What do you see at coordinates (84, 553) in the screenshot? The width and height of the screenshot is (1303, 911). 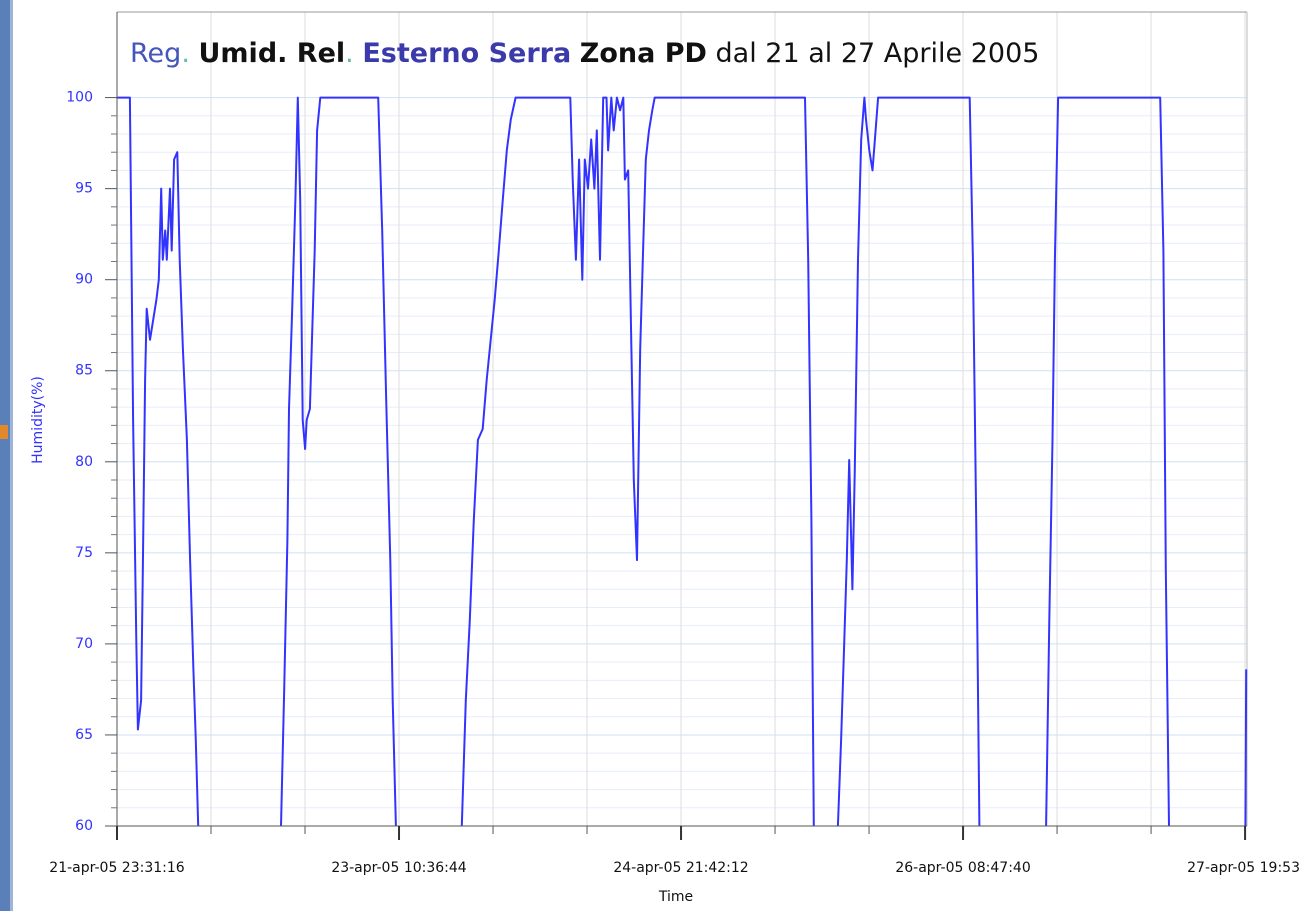 I see `y-tick-label: 75` at bounding box center [84, 553].